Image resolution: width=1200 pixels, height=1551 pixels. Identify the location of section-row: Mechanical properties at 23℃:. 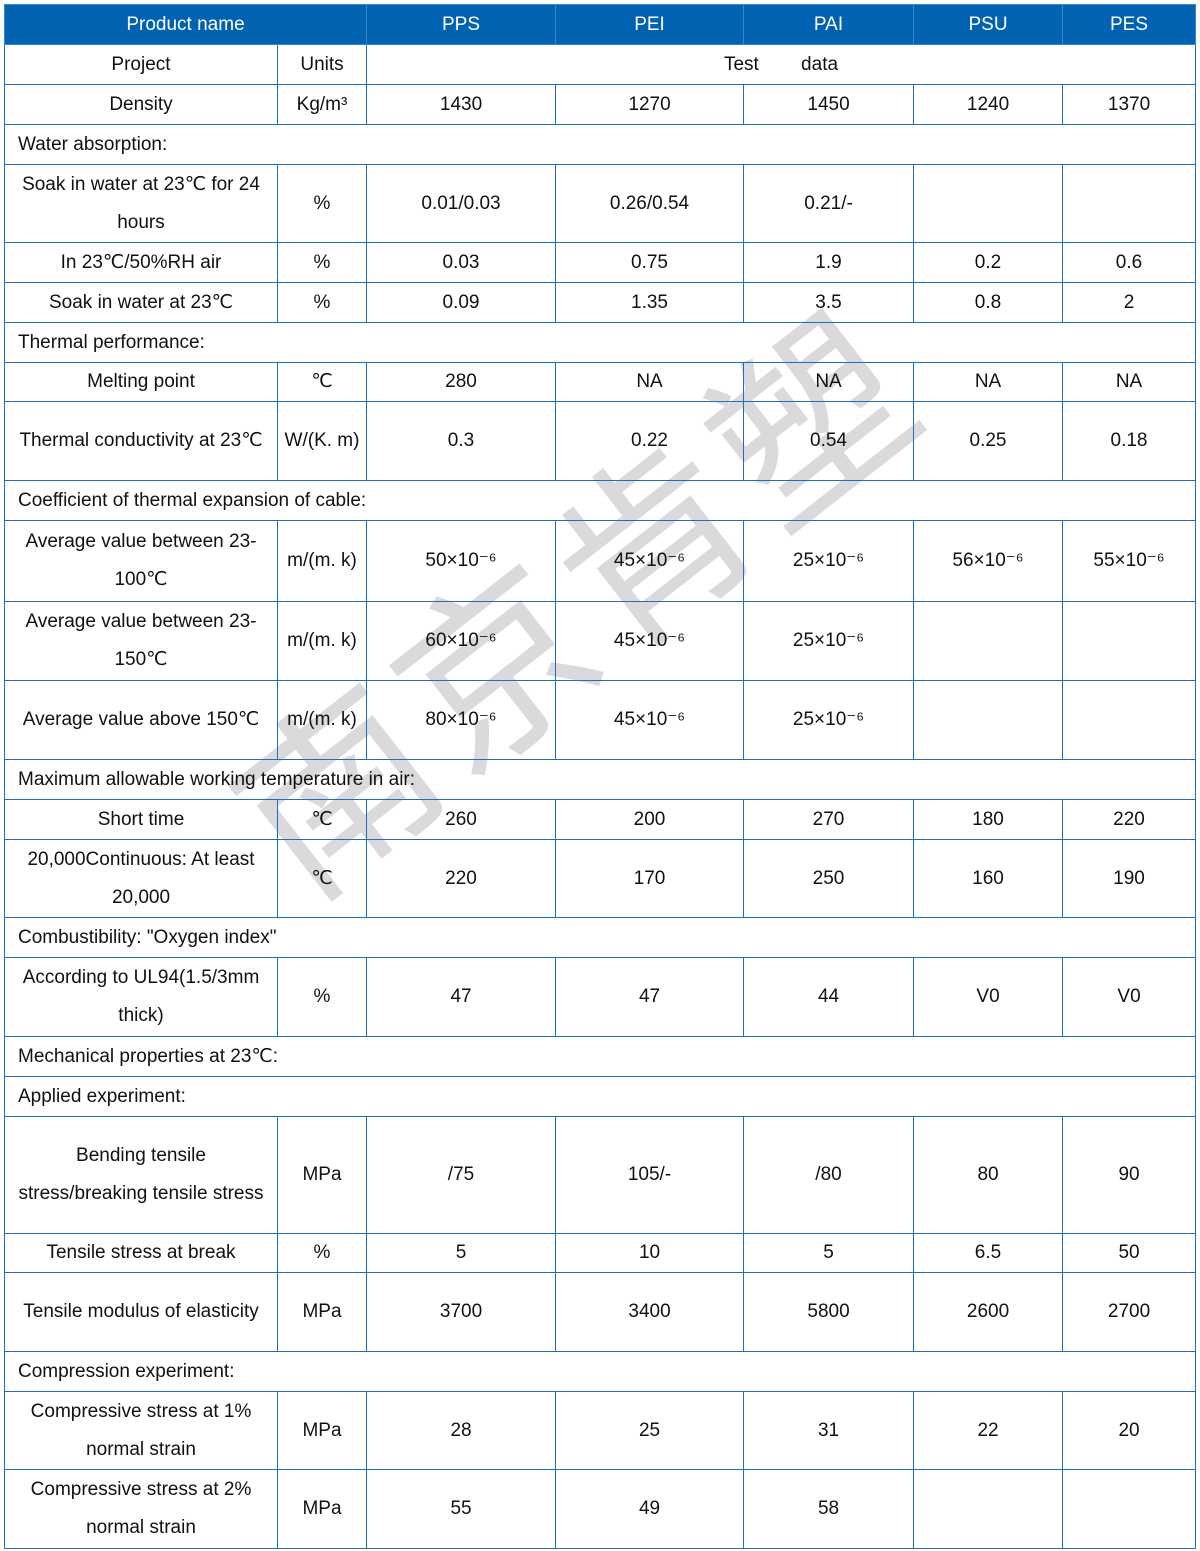
(600, 1056).